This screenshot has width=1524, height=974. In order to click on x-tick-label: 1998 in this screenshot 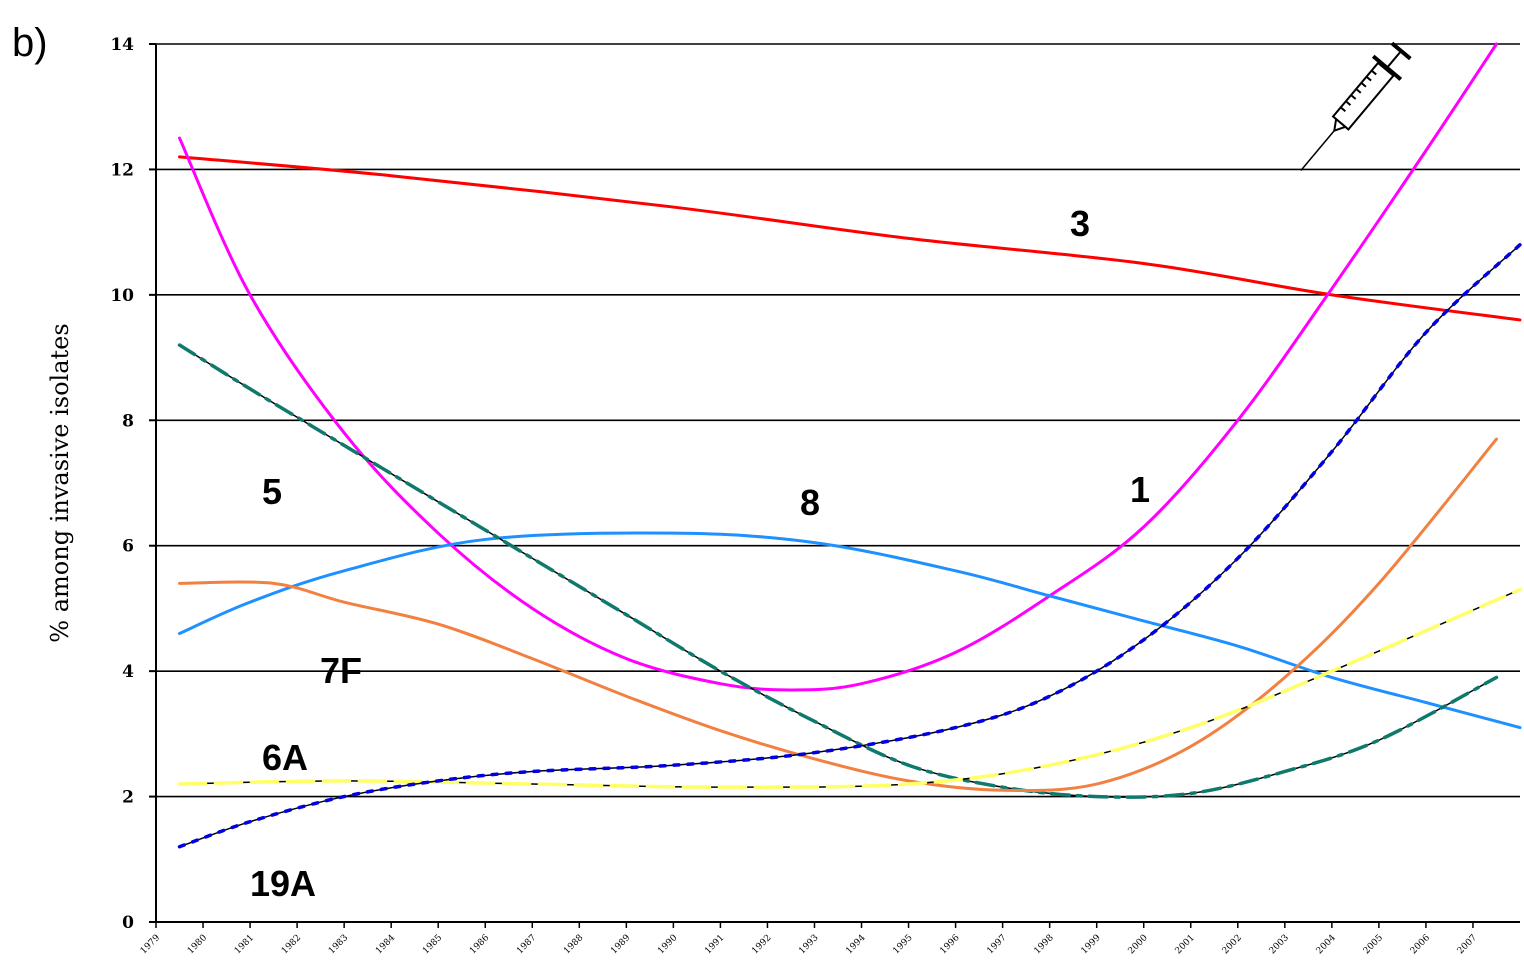, I will do `click(1044, 944)`.